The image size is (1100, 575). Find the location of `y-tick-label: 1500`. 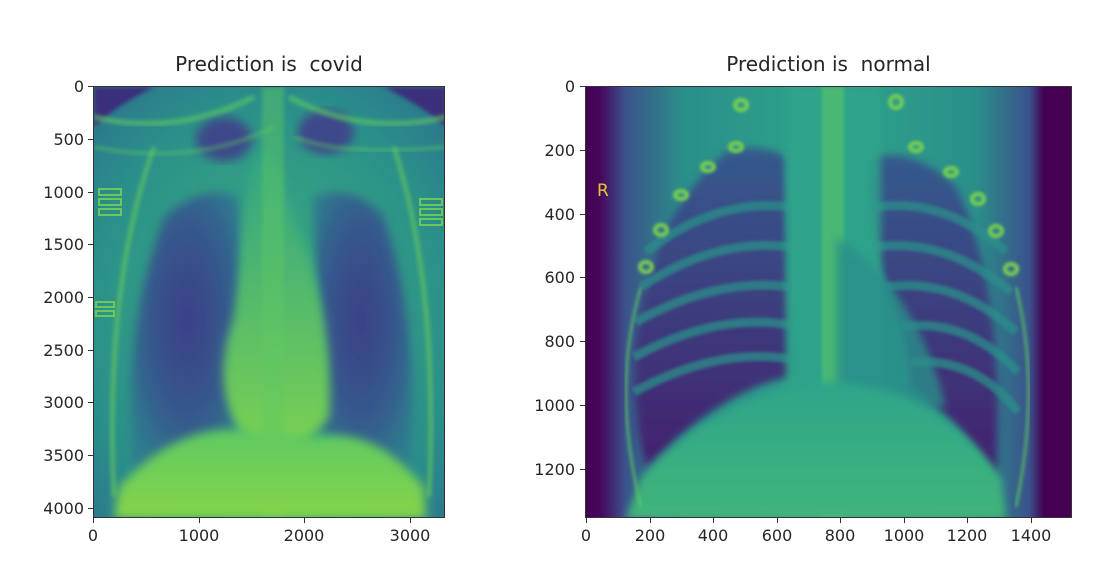

y-tick-label: 1500 is located at coordinates (63, 244).